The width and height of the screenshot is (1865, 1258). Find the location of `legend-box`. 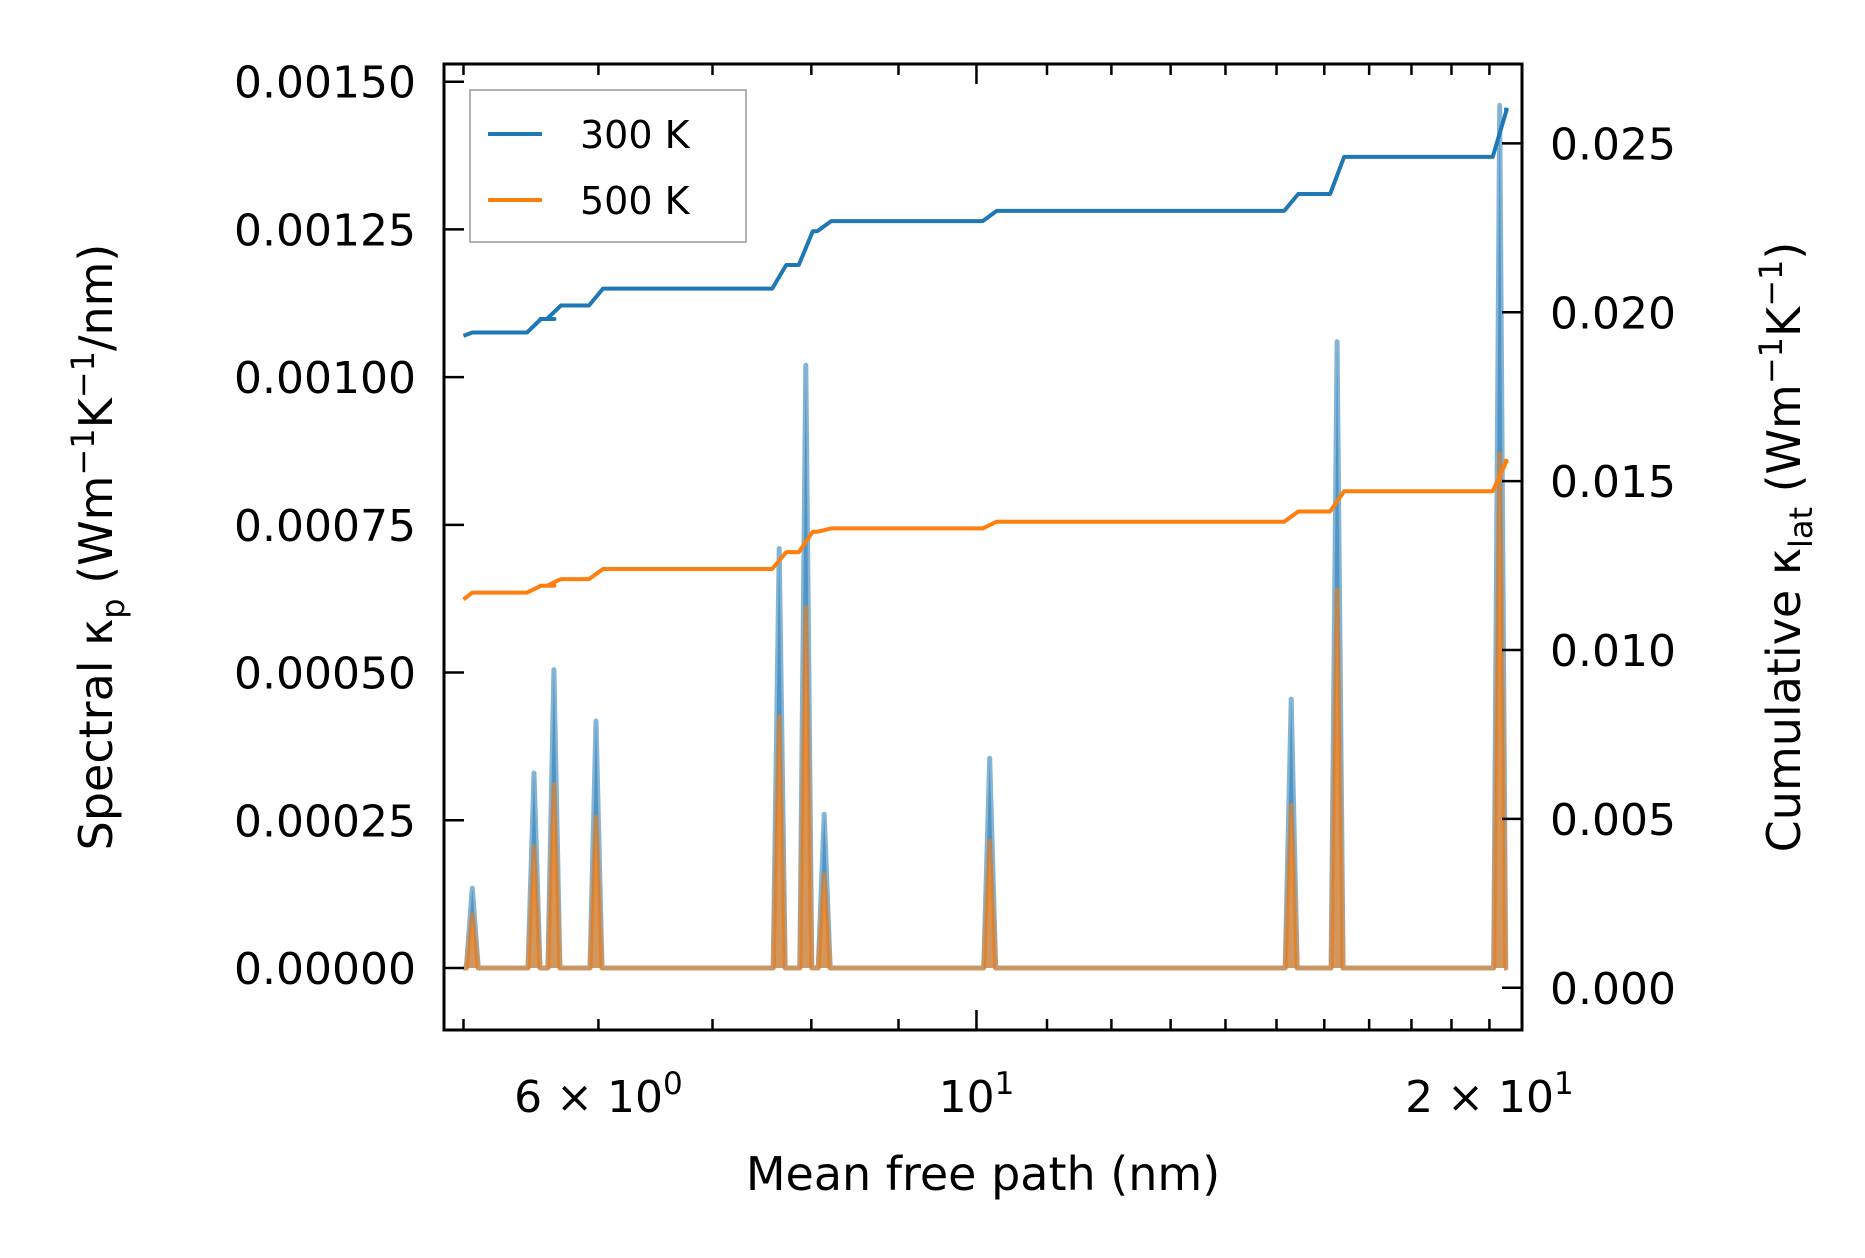

legend-box is located at coordinates (608, 166).